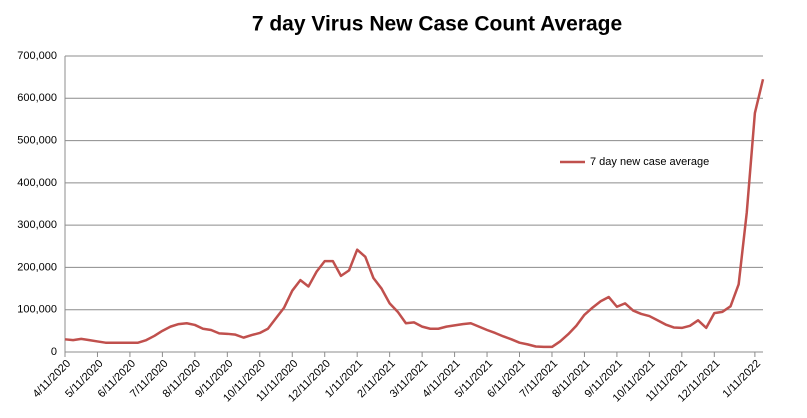 The height and width of the screenshot is (418, 807). What do you see at coordinates (37, 140) in the screenshot?
I see `y-tick-label: 500,000` at bounding box center [37, 140].